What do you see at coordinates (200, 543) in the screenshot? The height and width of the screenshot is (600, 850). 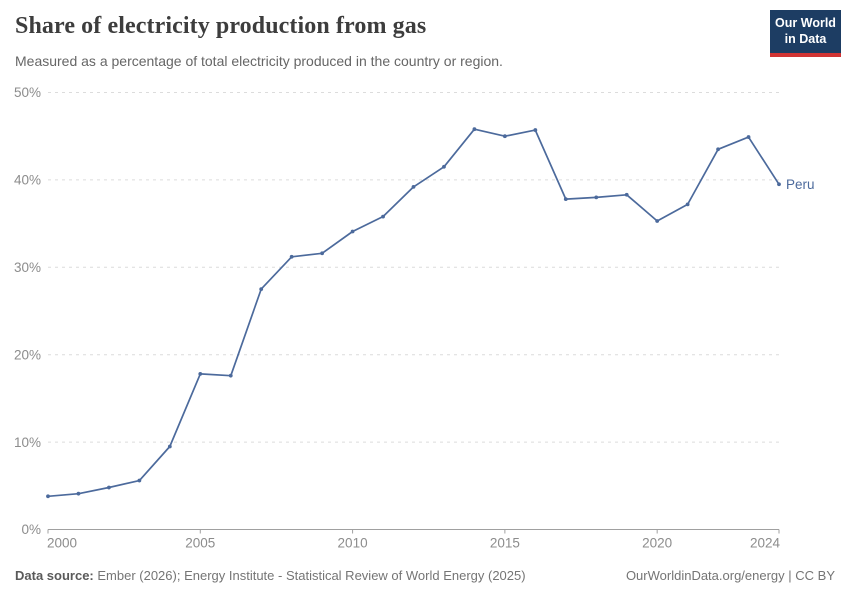 I see `x-tick-label: 2005` at bounding box center [200, 543].